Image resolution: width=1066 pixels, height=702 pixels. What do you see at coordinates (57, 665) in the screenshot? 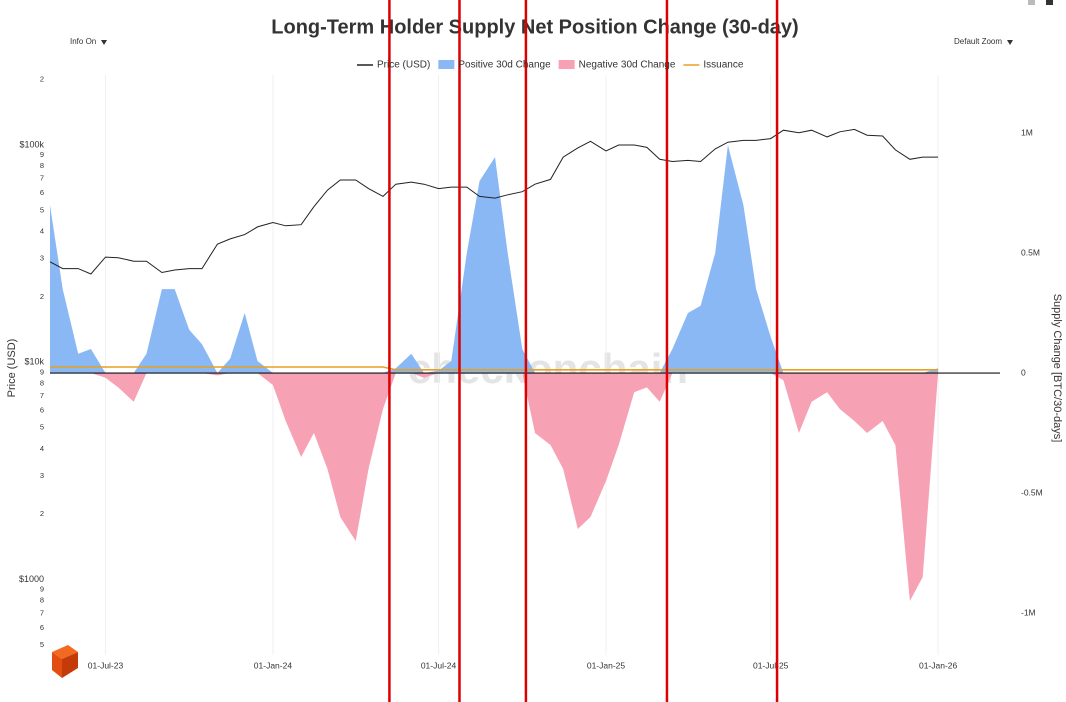
I see `logo-left` at bounding box center [57, 665].